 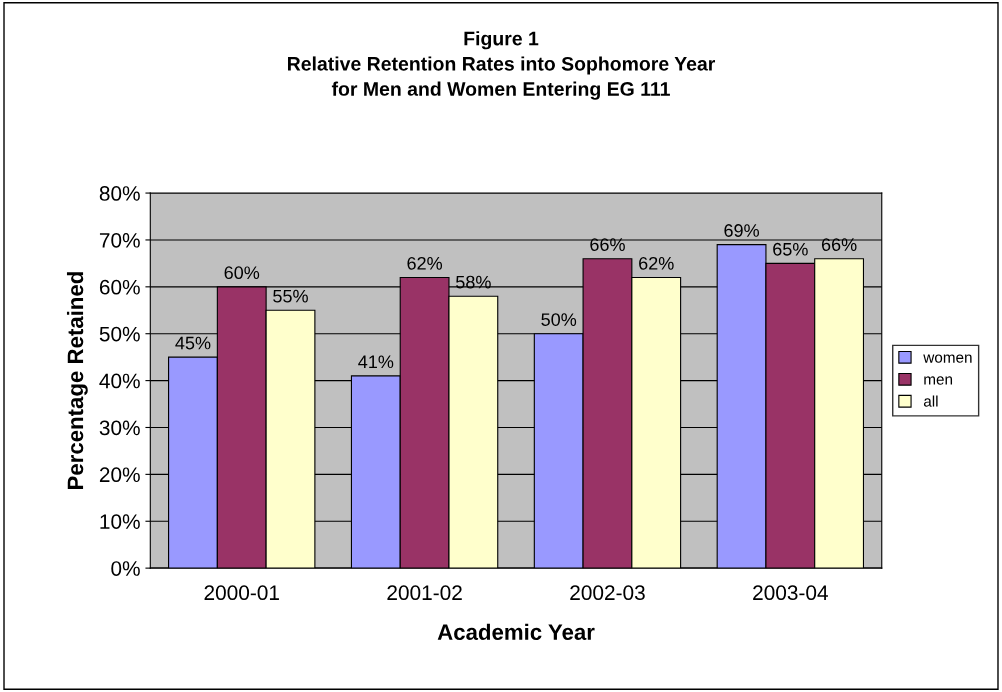 What do you see at coordinates (473, 282) in the screenshot?
I see `data-label: 58%` at bounding box center [473, 282].